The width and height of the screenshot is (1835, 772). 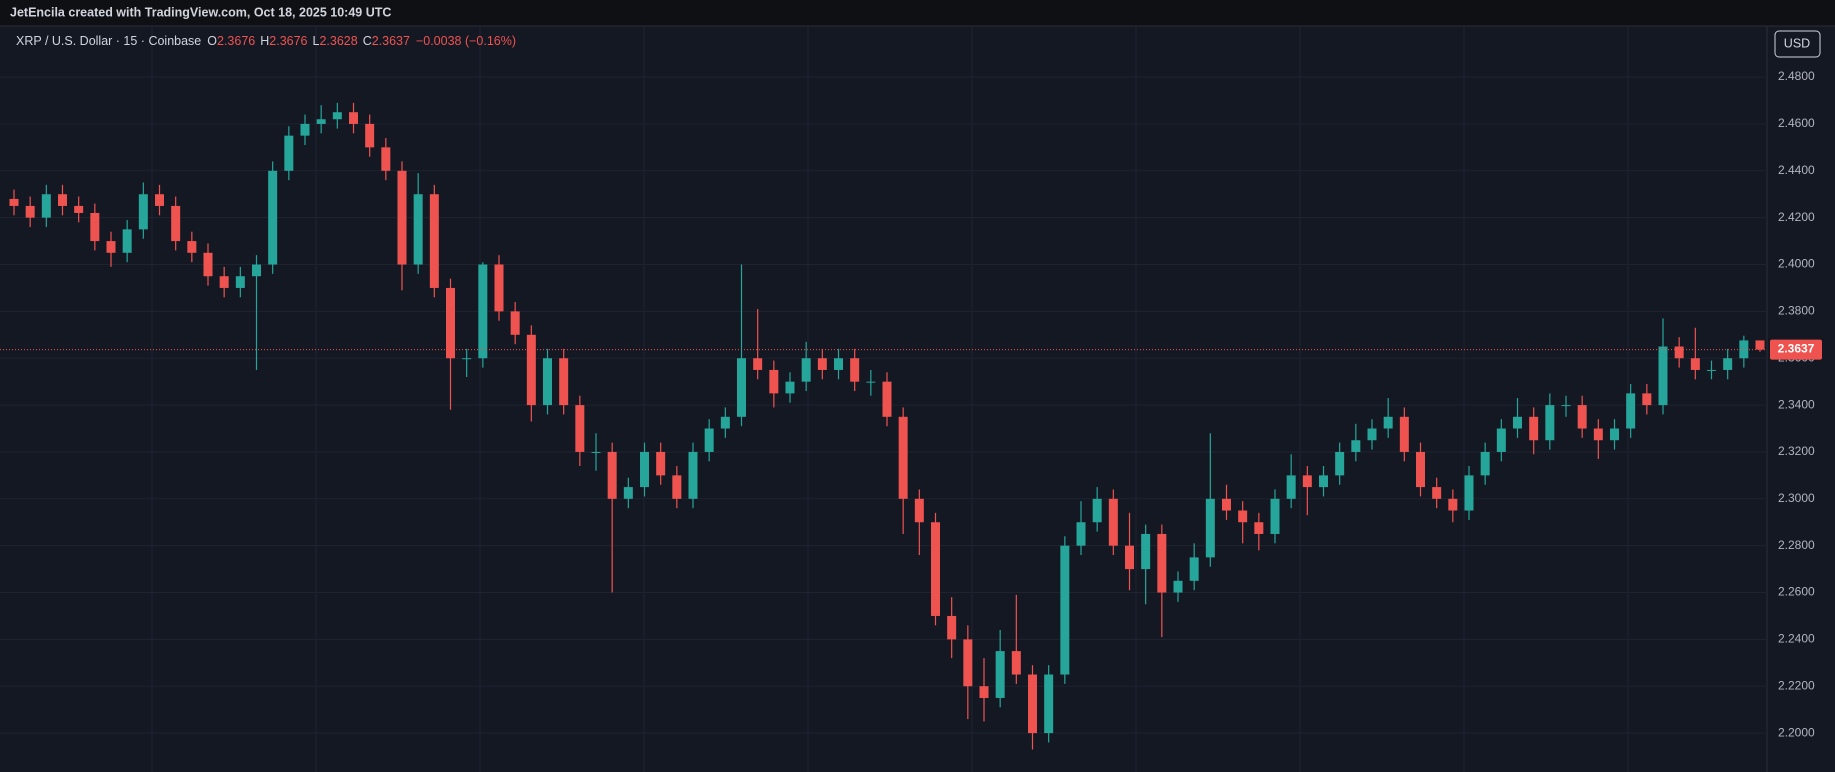 What do you see at coordinates (391, 41) in the screenshot?
I see `ohlc-value: 2.3637` at bounding box center [391, 41].